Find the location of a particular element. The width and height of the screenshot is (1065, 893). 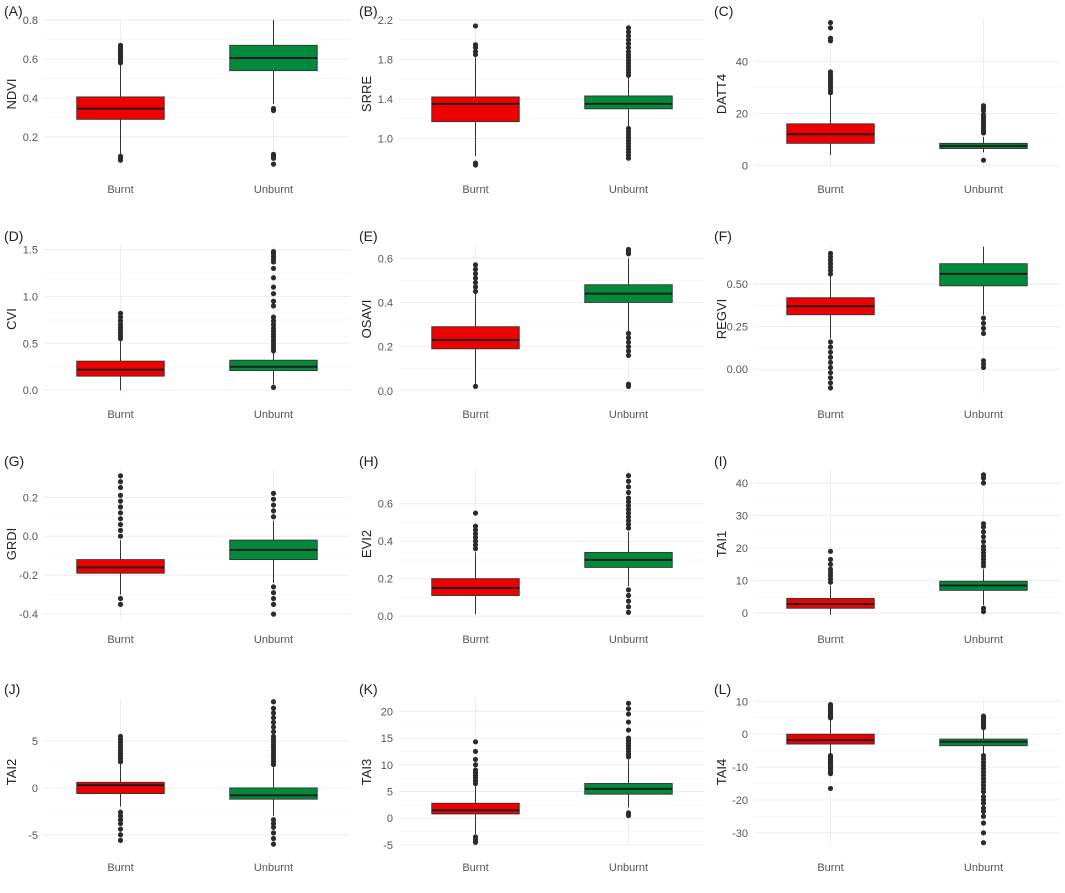

y-tick-label: 0.2 is located at coordinates (385, 580).